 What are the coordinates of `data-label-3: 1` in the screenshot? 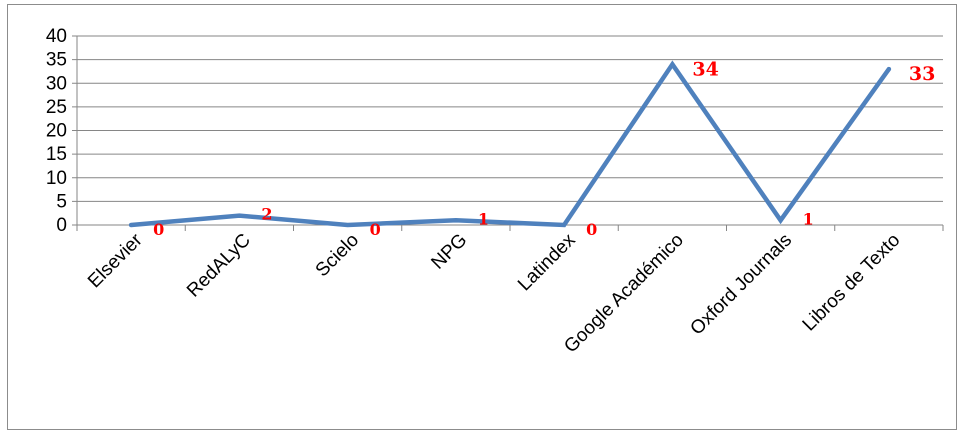 It's located at (483, 218).